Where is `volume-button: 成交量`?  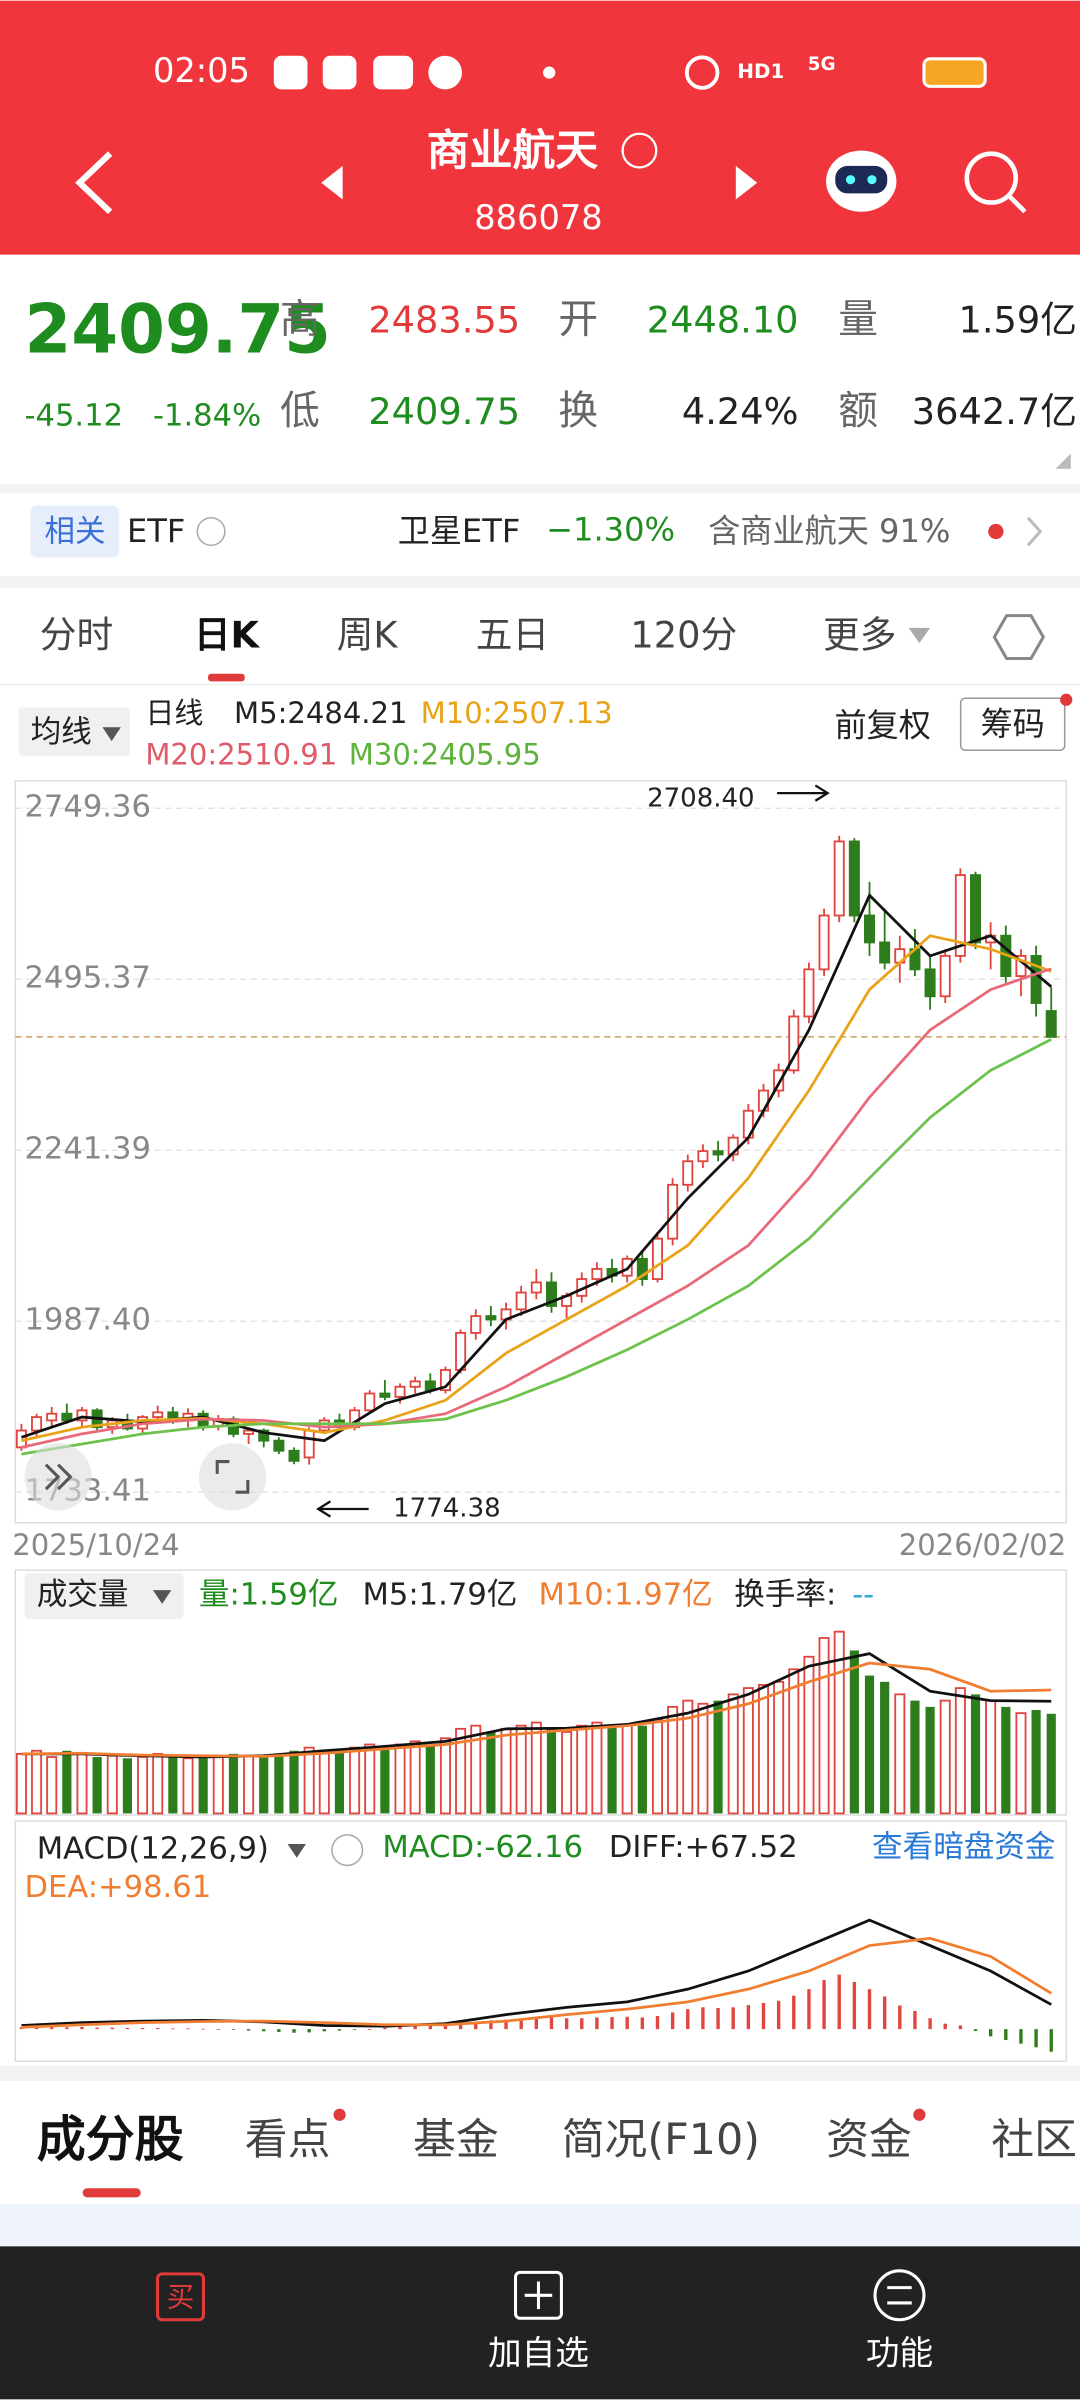
volume-button: 成交量 is located at coordinates (83, 1595).